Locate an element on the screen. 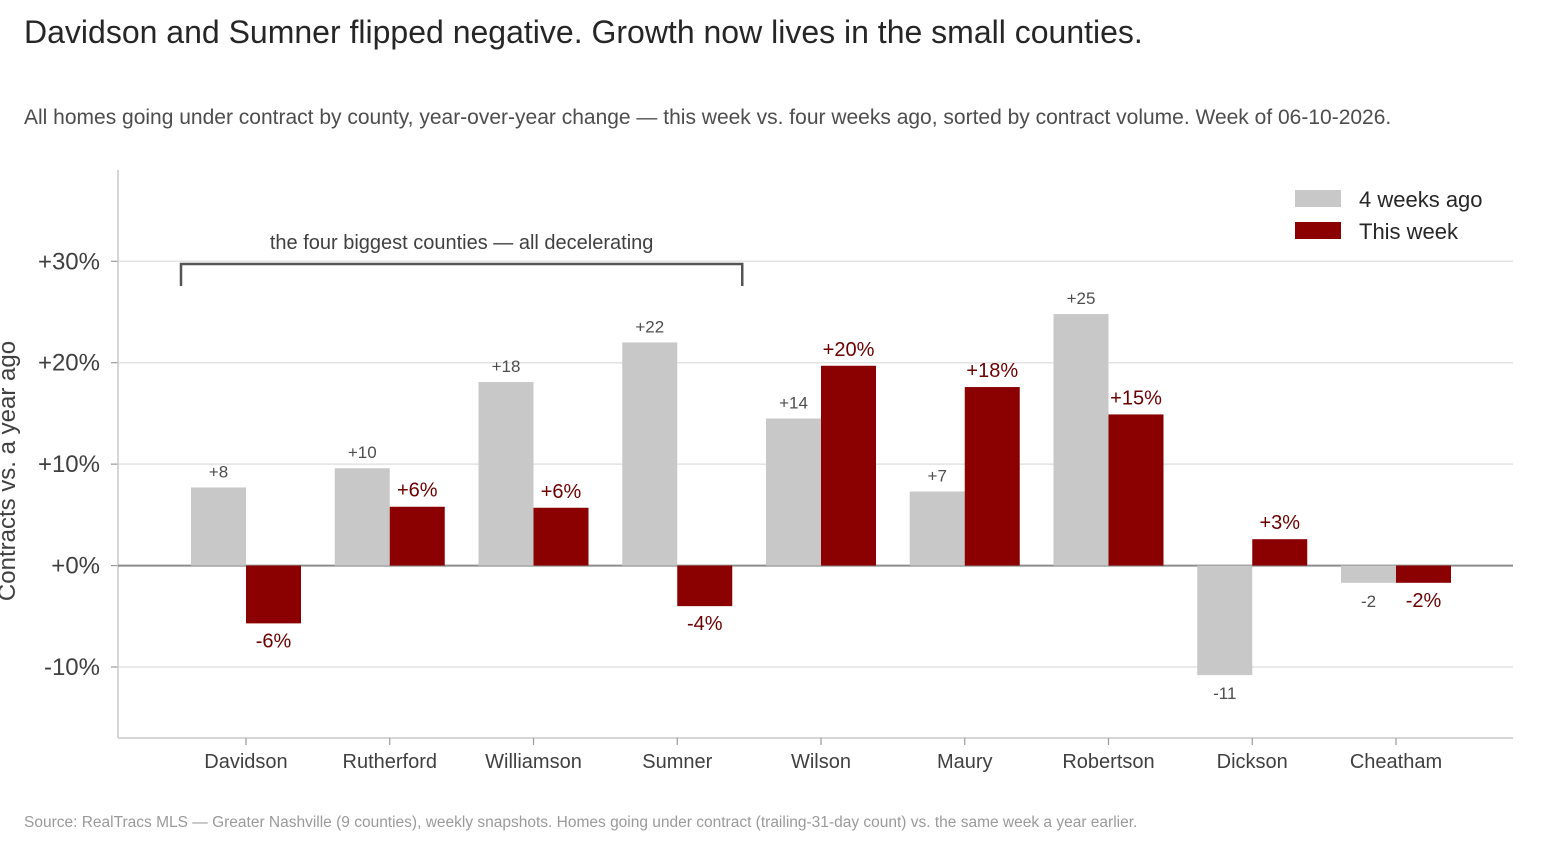  data-label-prior-robertson: +25 is located at coordinates (1081, 298).